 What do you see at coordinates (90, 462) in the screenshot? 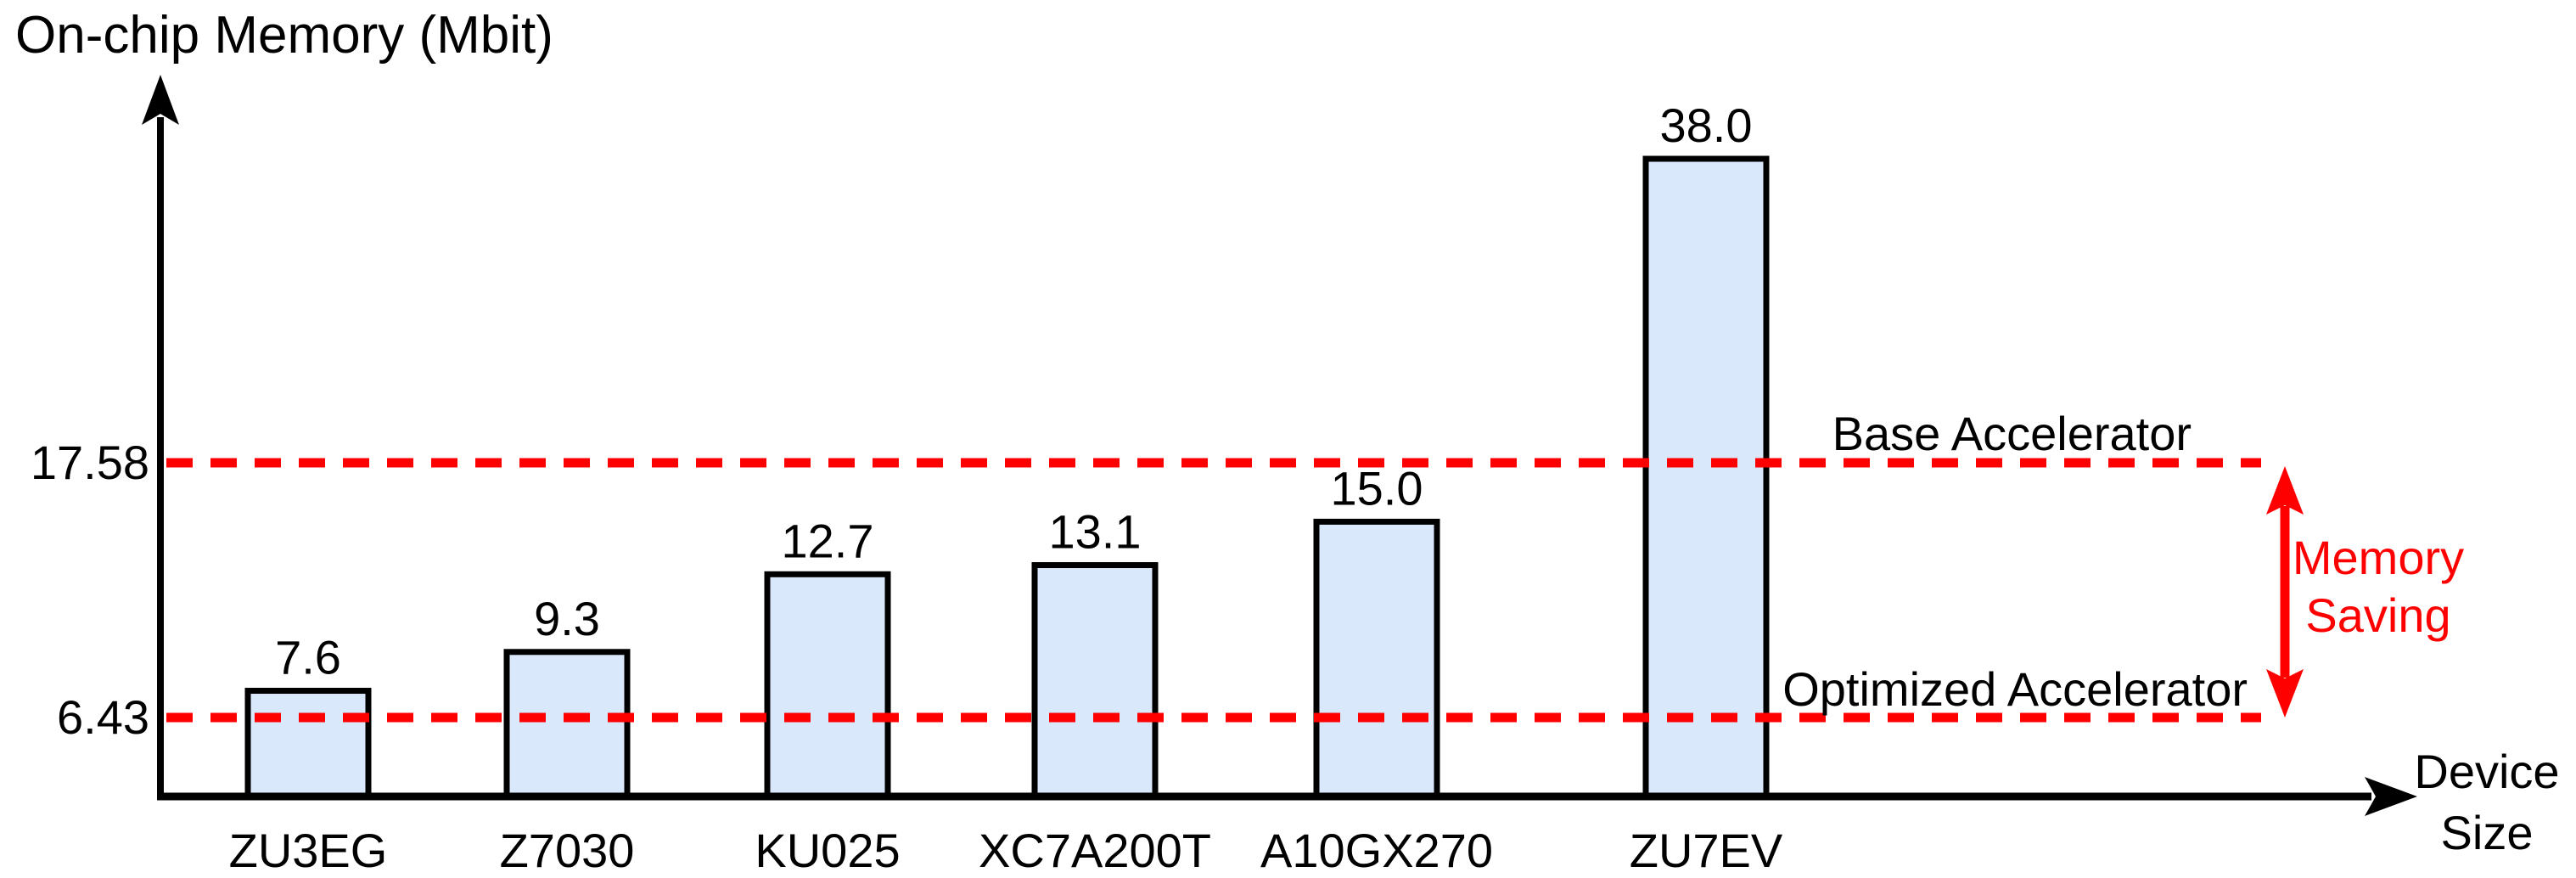
I see `y-tick-label-17-58: 17.58` at bounding box center [90, 462].